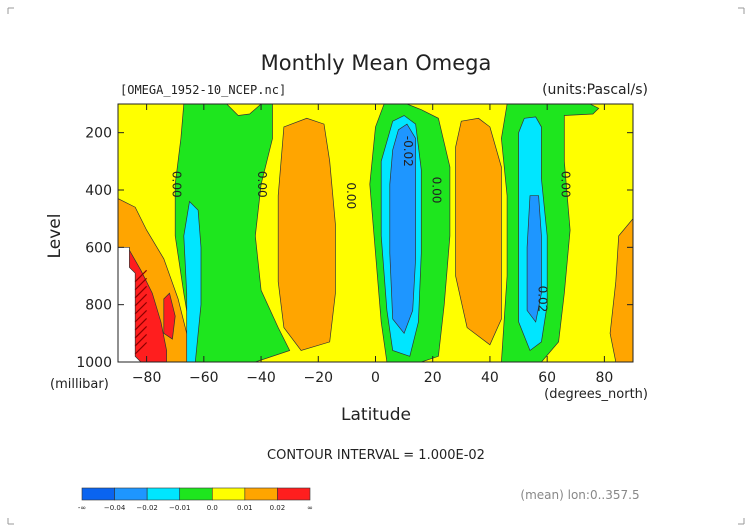  What do you see at coordinates (146, 508) in the screenshot?
I see `colorbar-label: −0.02` at bounding box center [146, 508].